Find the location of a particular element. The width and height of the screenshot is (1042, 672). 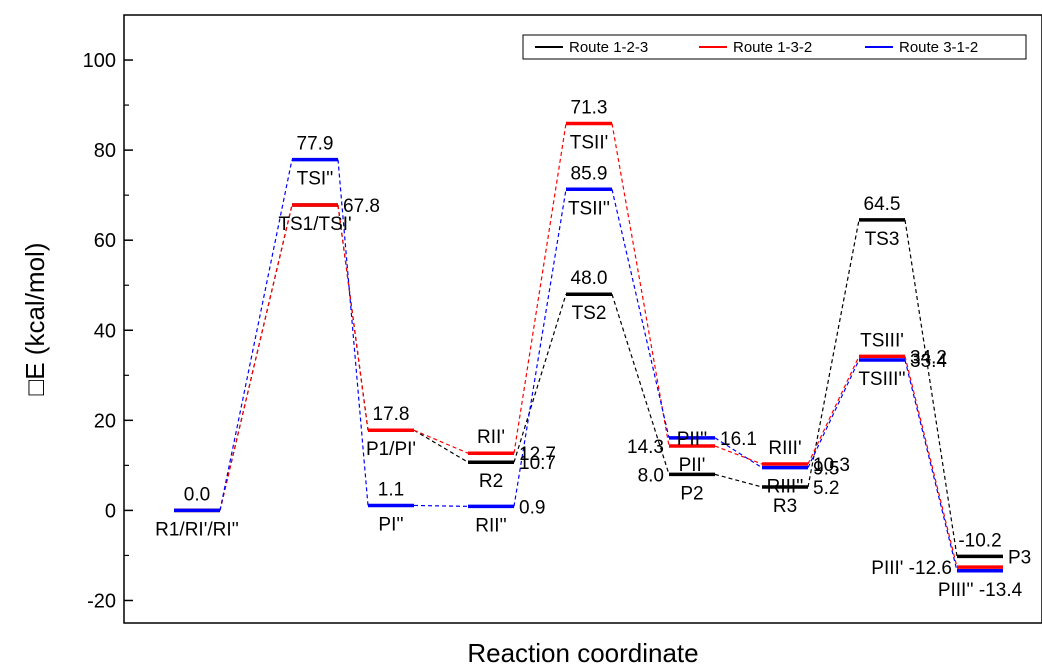

level-label: TSII' is located at coordinates (589, 143).